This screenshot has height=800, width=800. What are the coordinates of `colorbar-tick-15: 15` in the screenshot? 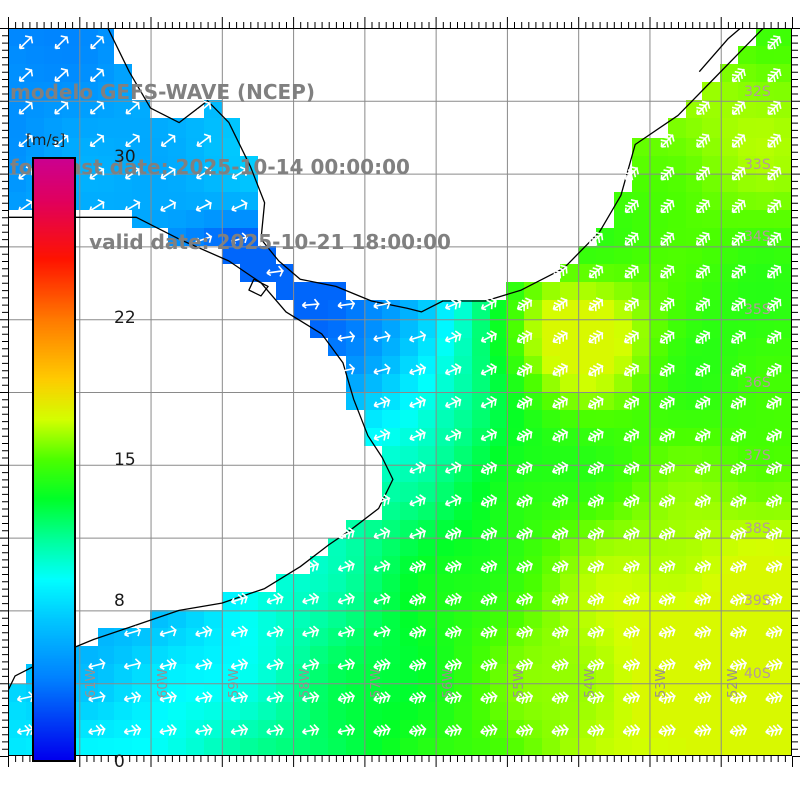 It's located at (125, 459).